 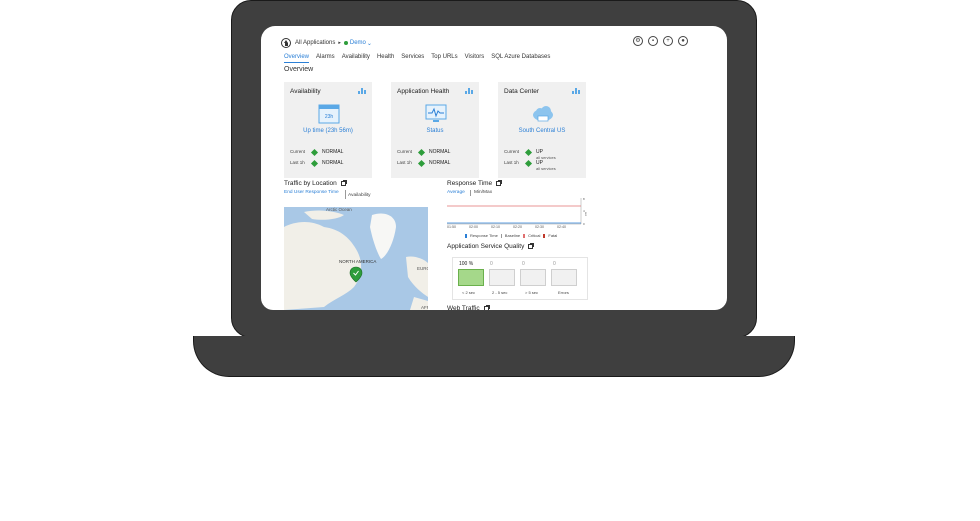 What do you see at coordinates (385, 57) in the screenshot?
I see `tab-health: Health` at bounding box center [385, 57].